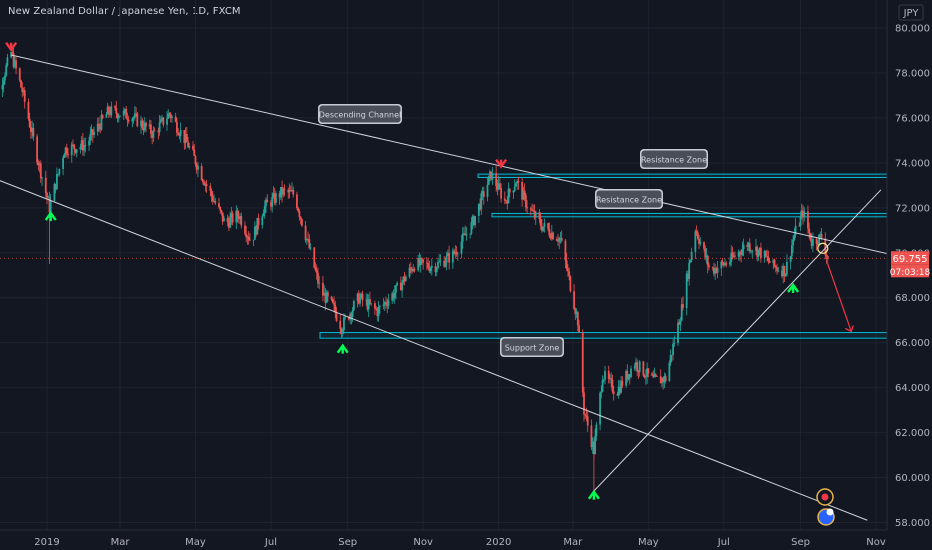 Image resolution: width=932 pixels, height=550 pixels. What do you see at coordinates (825, 497) in the screenshot?
I see `event-dot-icon` at bounding box center [825, 497].